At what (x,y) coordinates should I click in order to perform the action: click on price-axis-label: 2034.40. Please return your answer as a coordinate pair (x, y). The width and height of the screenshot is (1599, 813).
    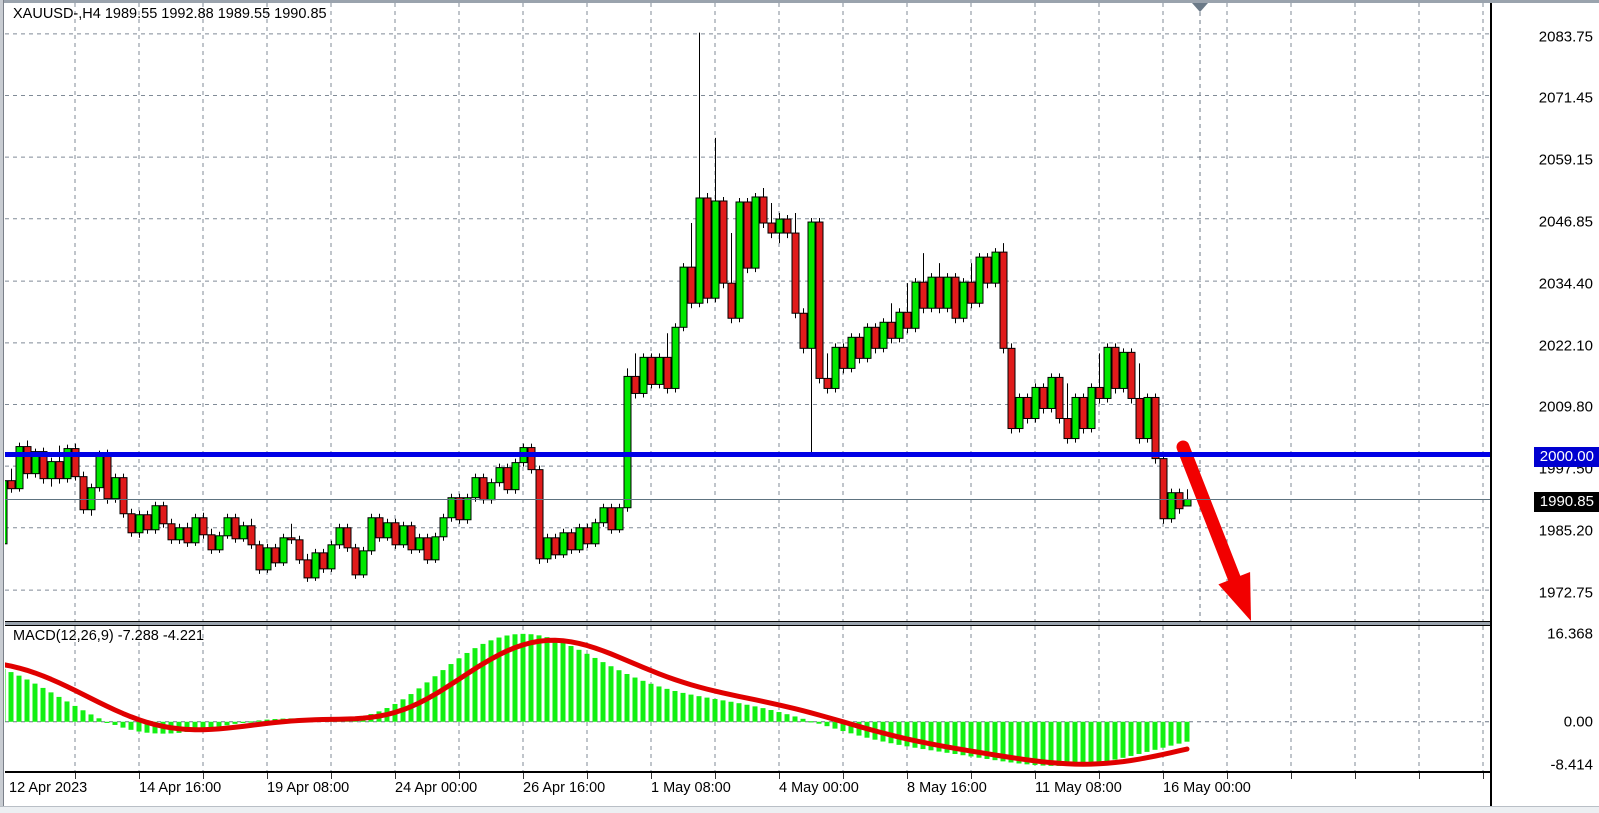
    Looking at the image, I should click on (1565, 284).